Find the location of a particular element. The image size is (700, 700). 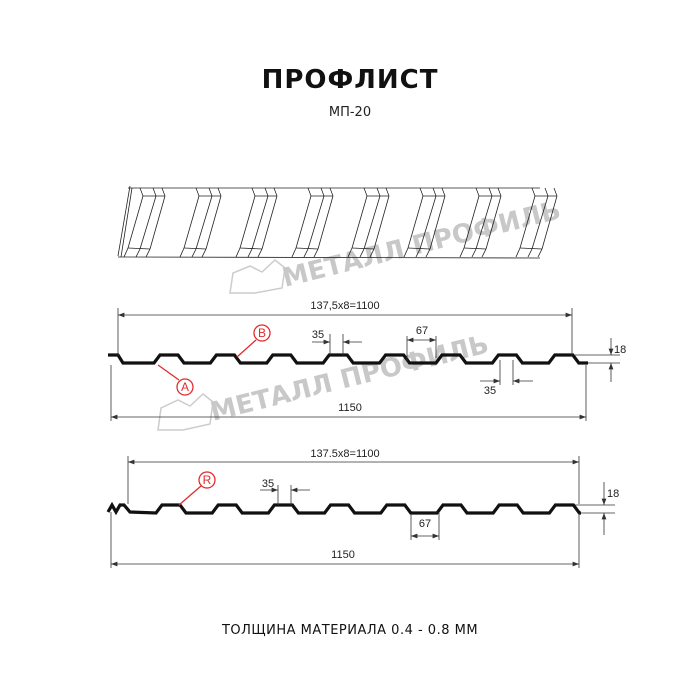

svg-text: R is located at coordinates (207, 480).